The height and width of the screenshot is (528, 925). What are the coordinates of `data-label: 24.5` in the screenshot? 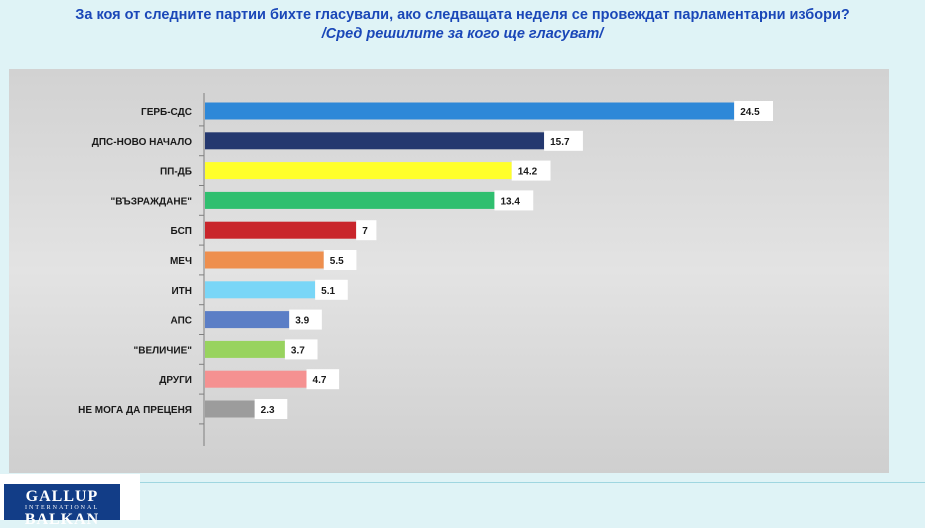 It's located at (750, 112).